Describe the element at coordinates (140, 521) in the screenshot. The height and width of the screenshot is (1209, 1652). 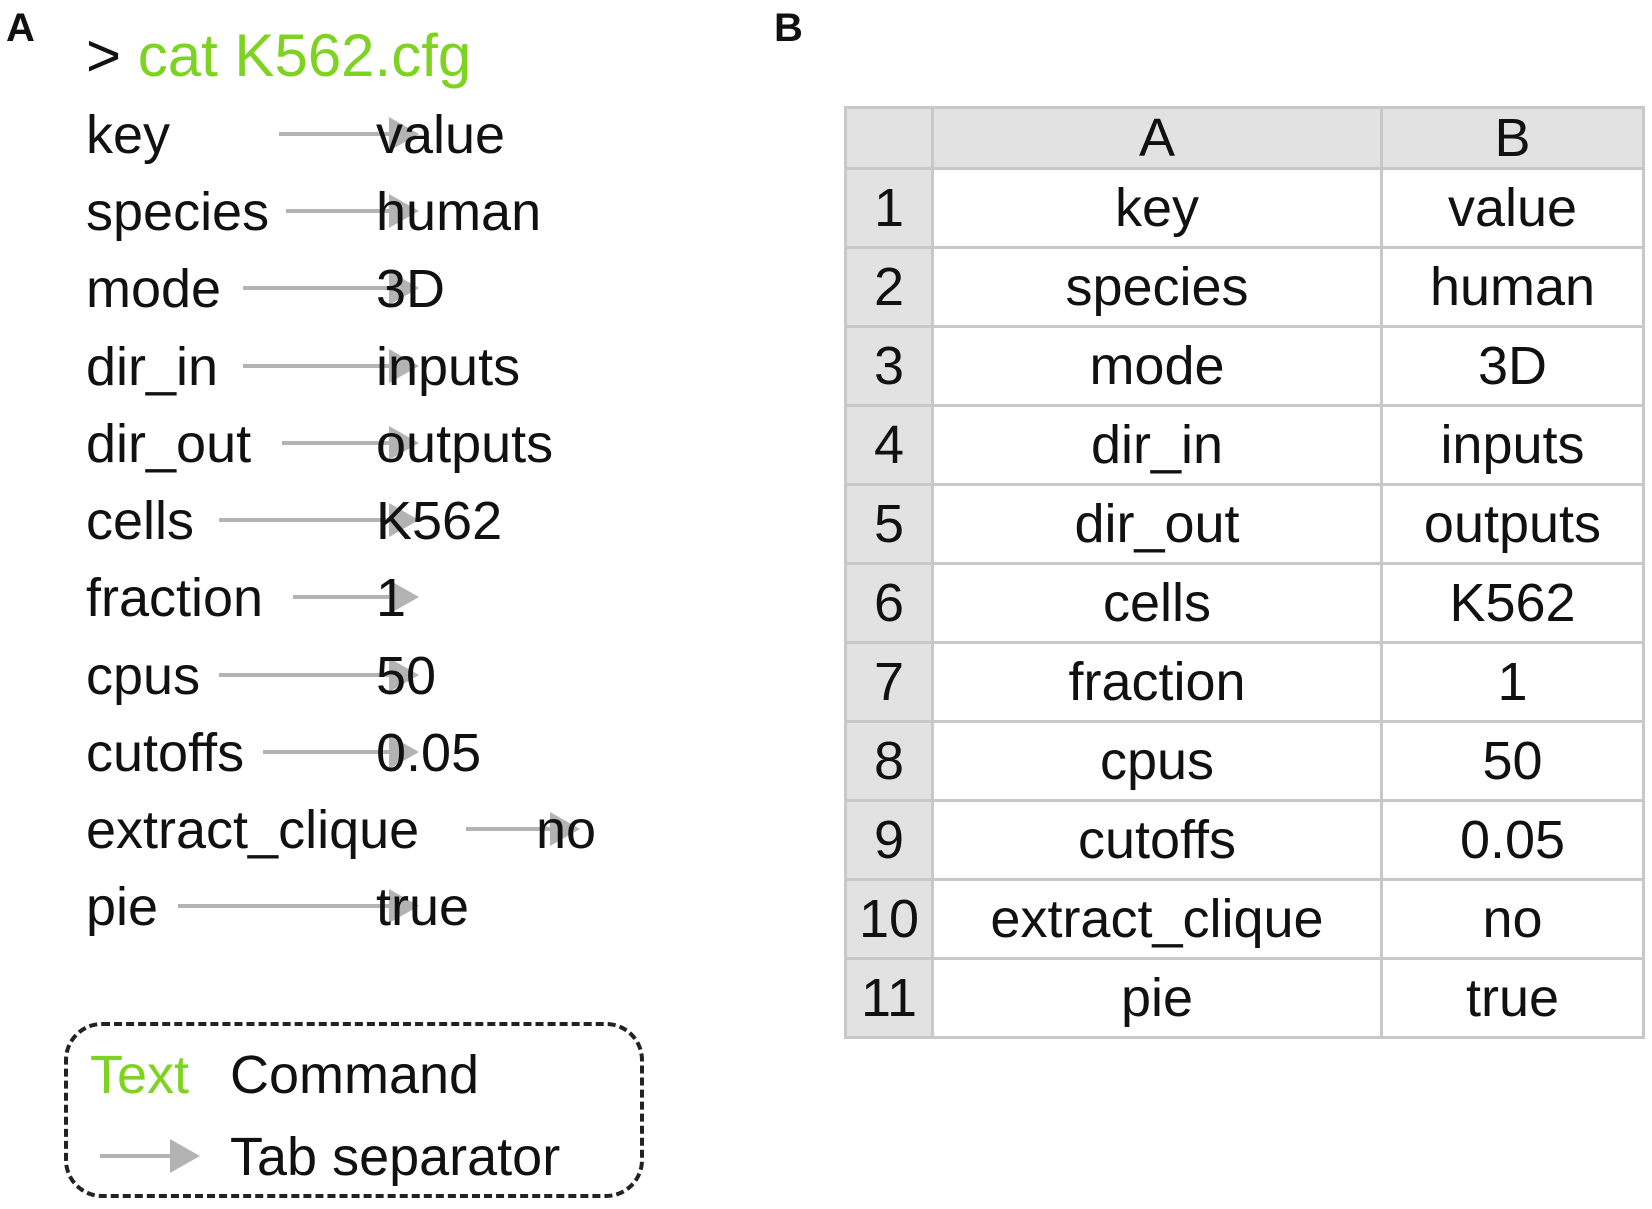
I see `config-key: cells` at that location.